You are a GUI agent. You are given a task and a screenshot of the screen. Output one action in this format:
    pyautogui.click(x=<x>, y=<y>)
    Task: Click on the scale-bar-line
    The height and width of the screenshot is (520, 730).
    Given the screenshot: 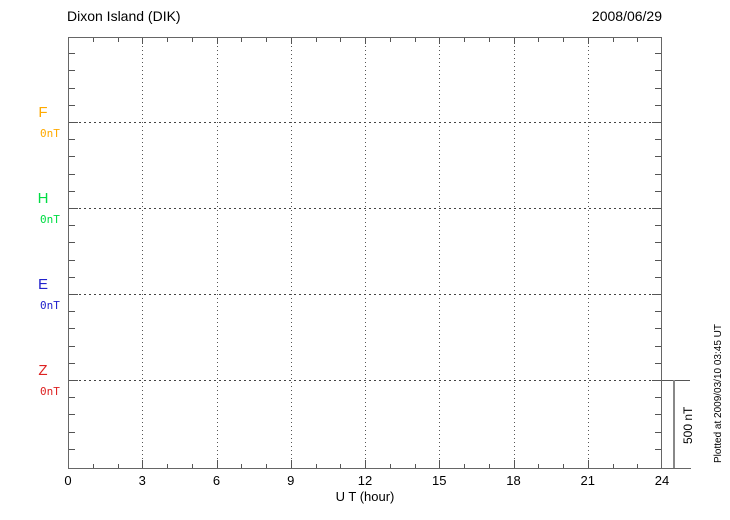 What is the action you would take?
    pyautogui.click(x=674, y=424)
    